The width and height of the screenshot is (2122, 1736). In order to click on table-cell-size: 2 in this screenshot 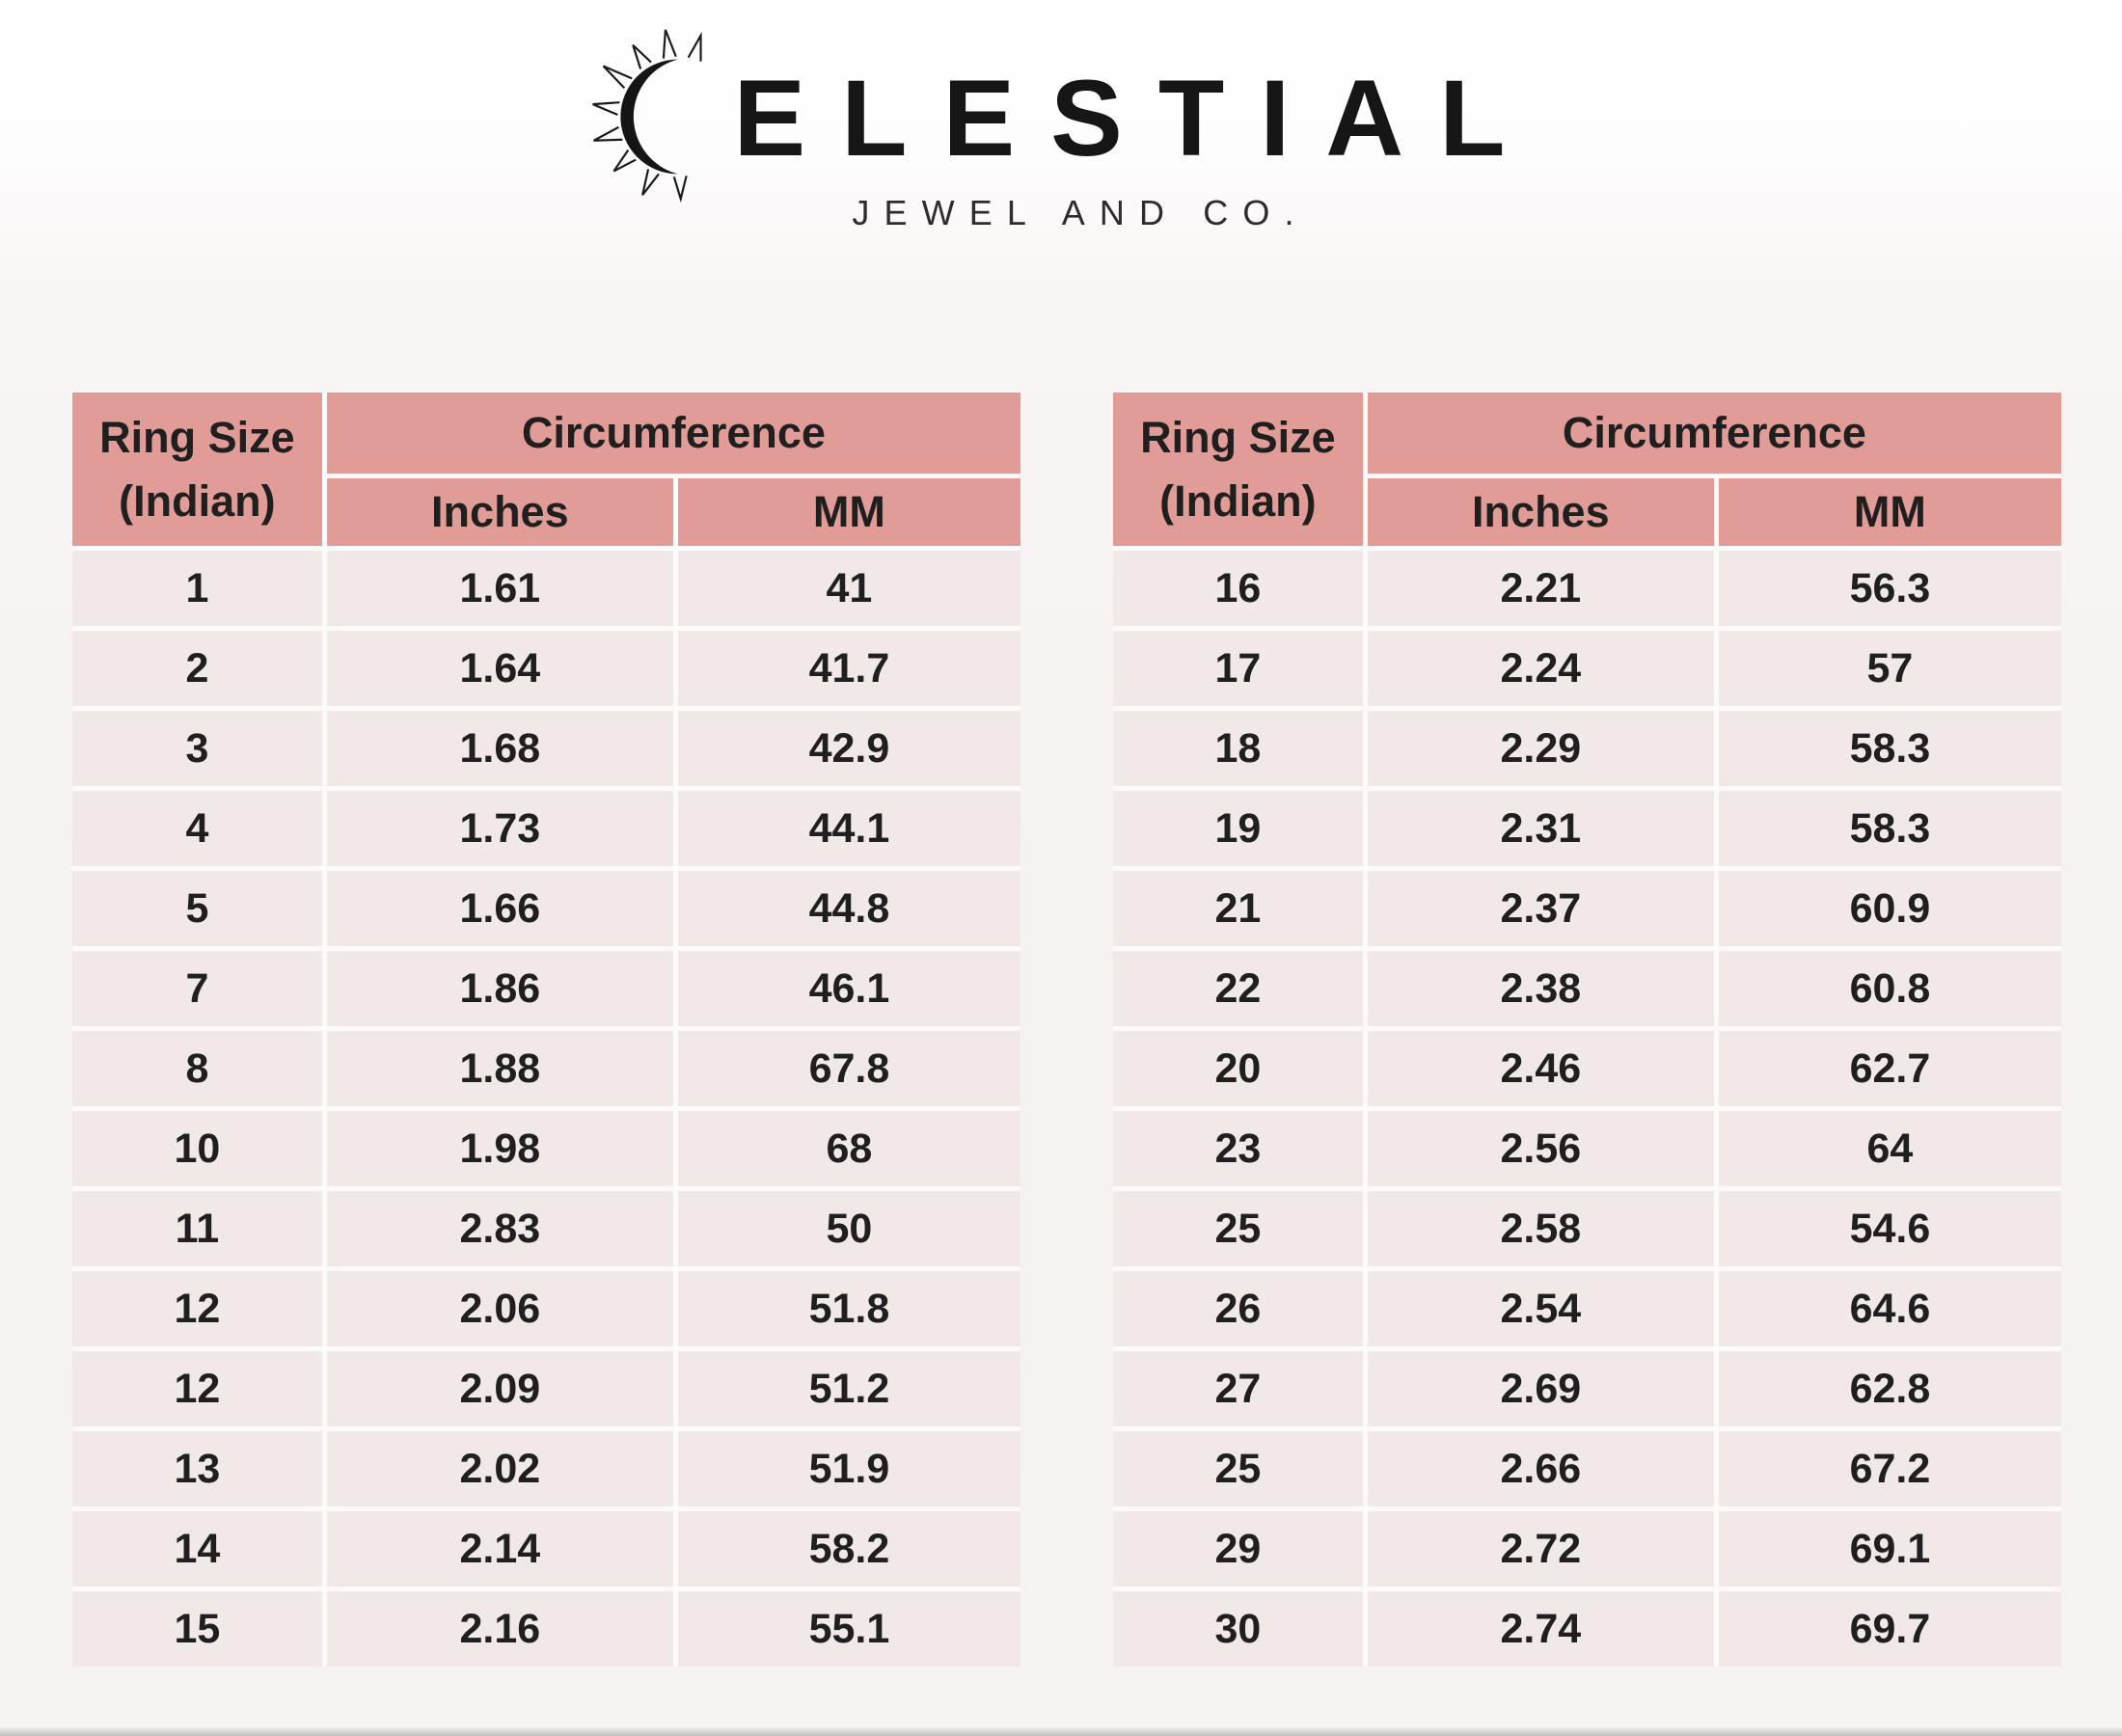, I will do `click(197, 669)`.